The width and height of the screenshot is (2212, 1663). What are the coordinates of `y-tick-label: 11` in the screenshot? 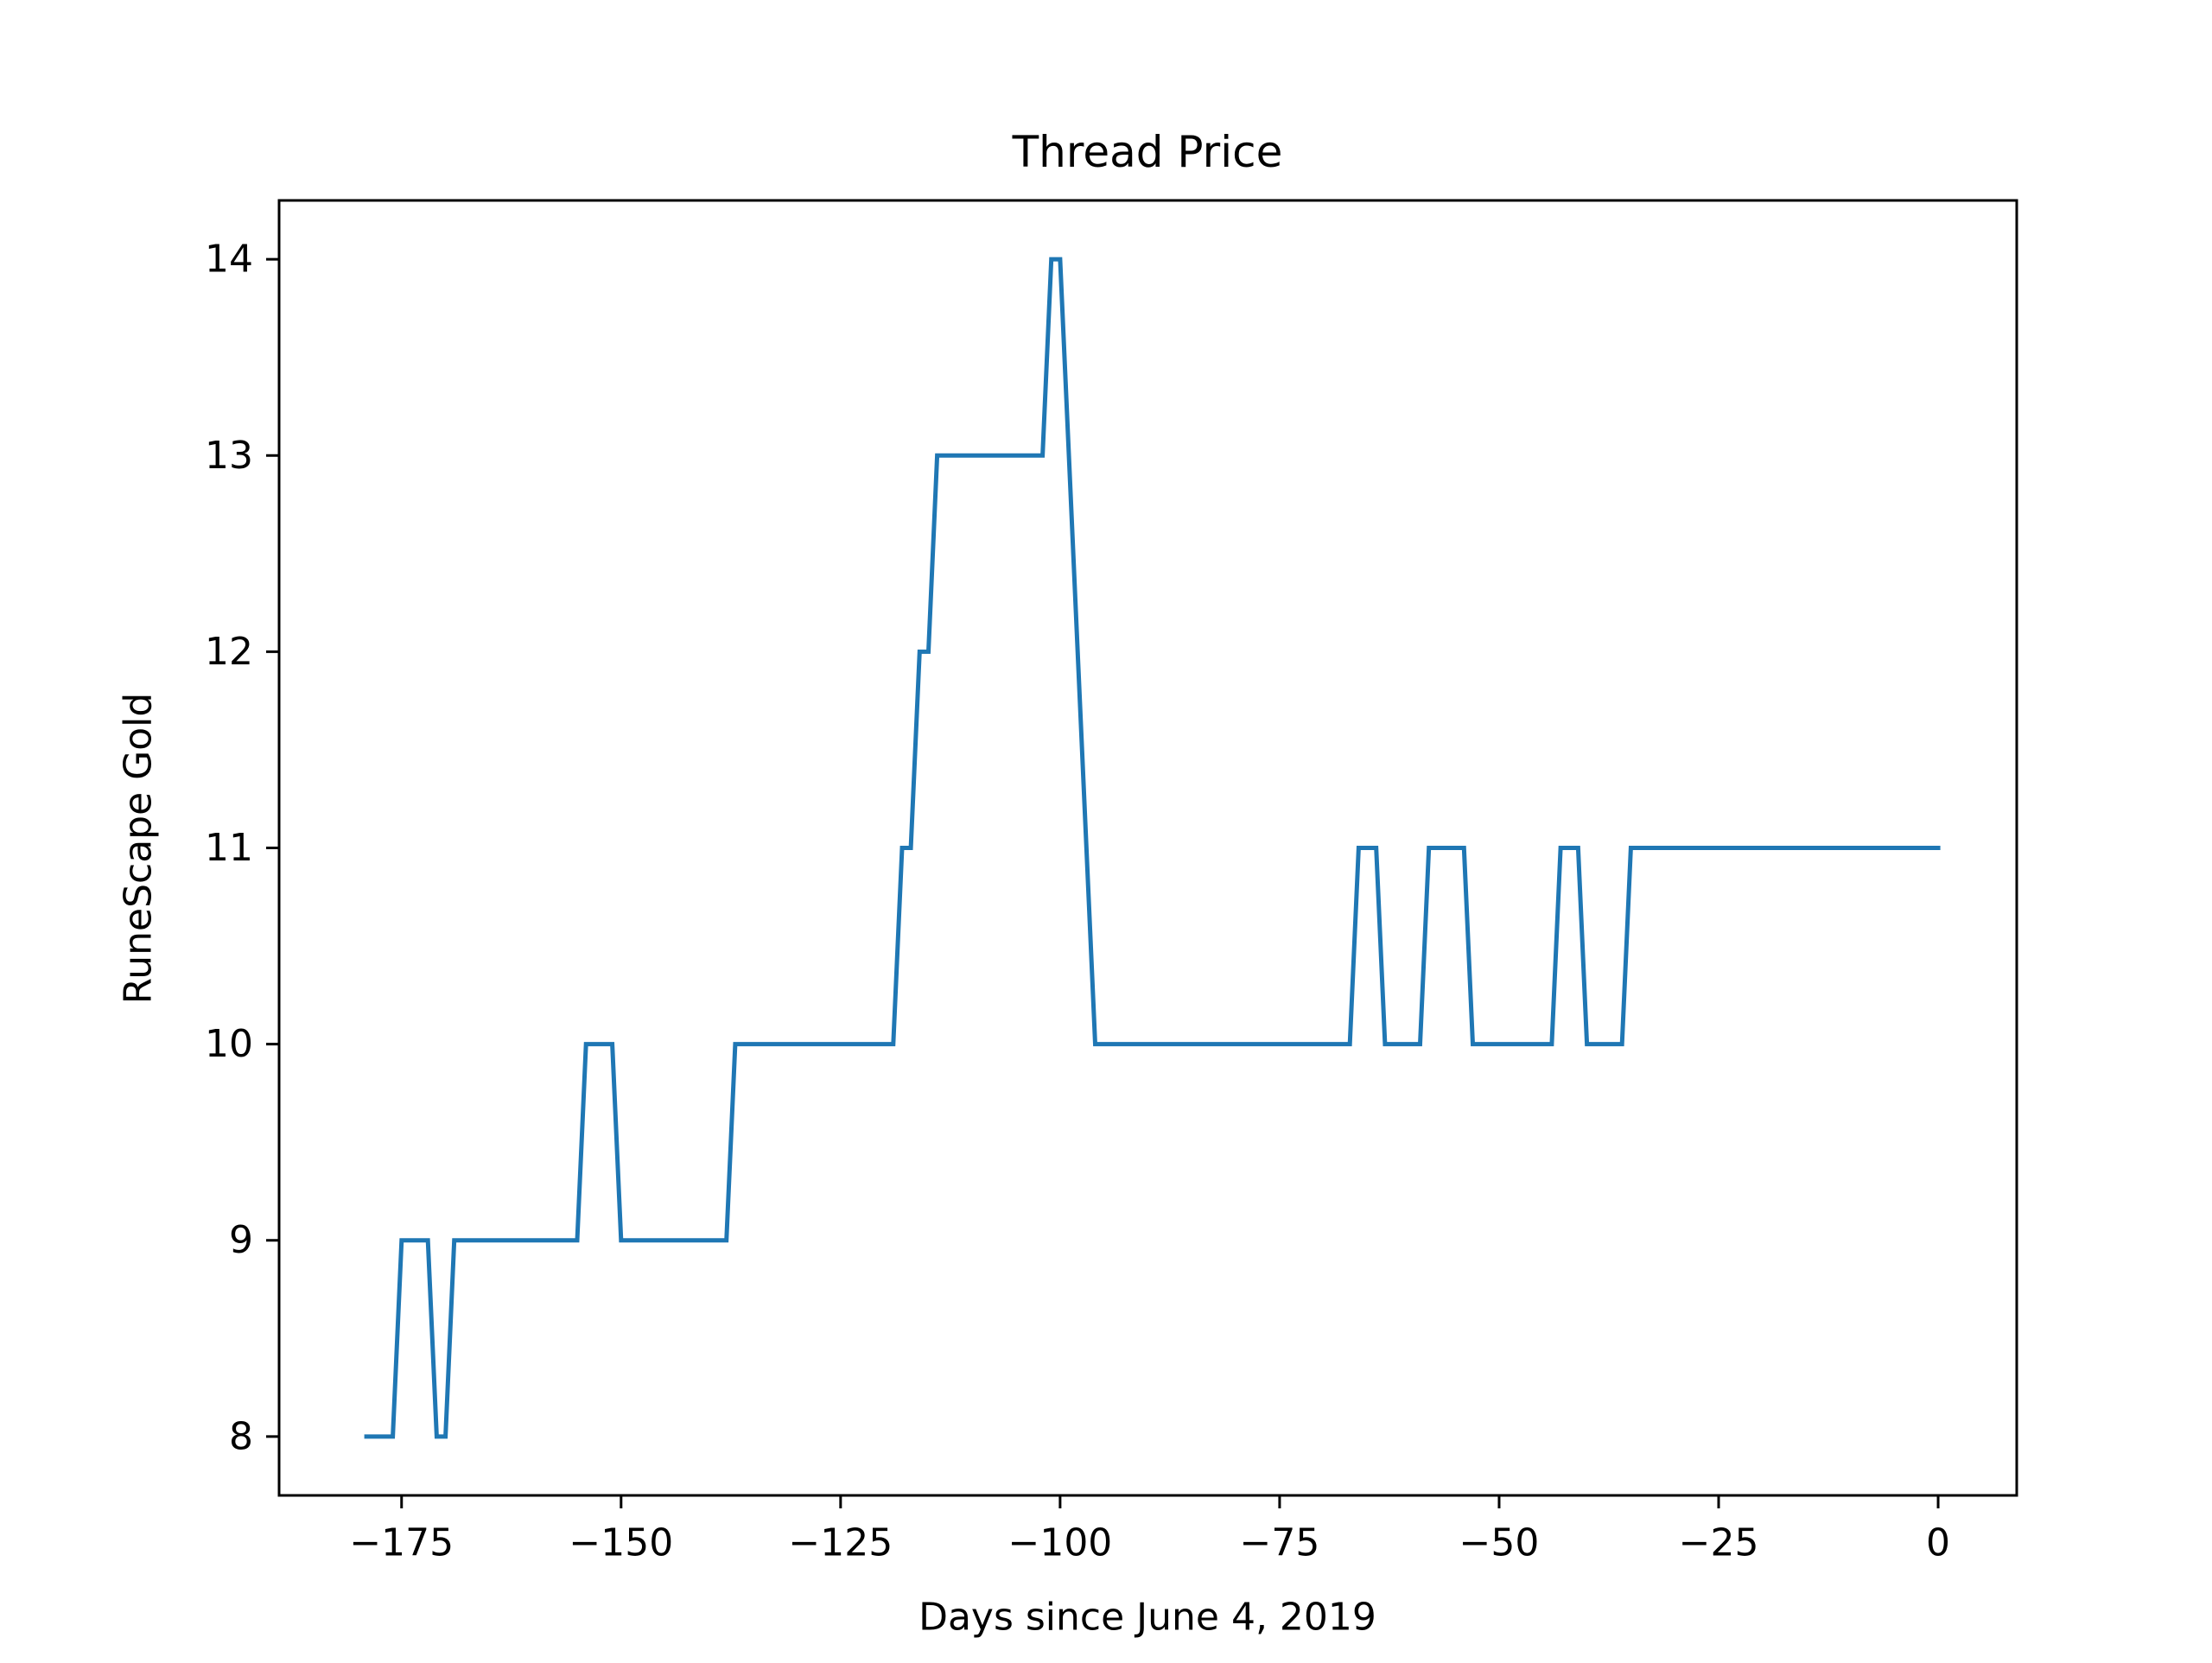 It's located at (229, 848).